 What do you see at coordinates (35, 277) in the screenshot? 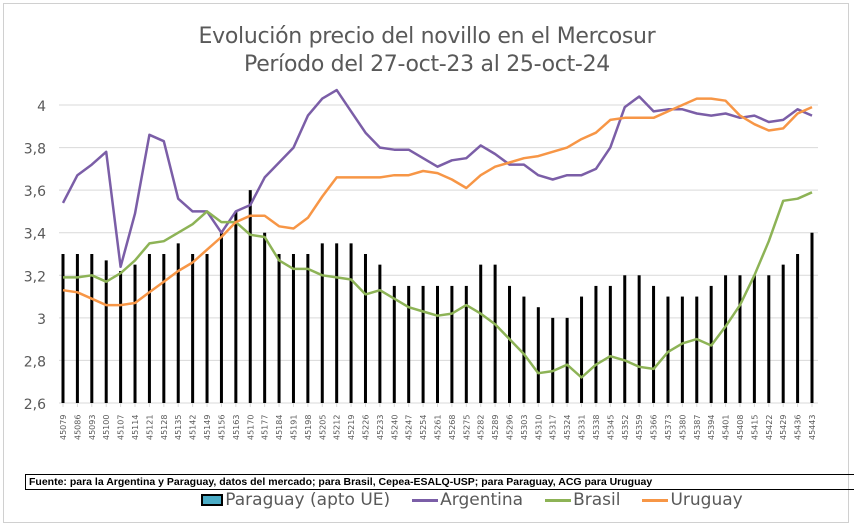
I see `y-tick-label: 3,2` at bounding box center [35, 277].